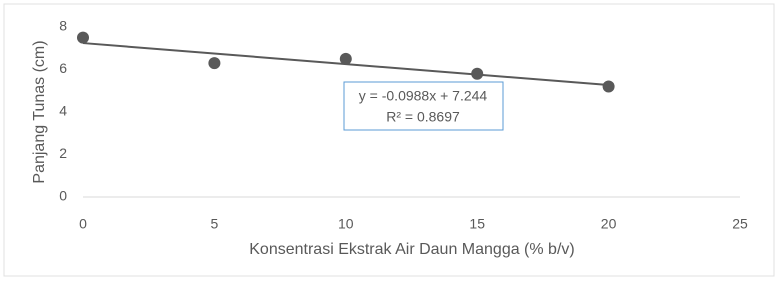 This screenshot has width=784, height=282. I want to click on x-tick-label: 20, so click(609, 224).